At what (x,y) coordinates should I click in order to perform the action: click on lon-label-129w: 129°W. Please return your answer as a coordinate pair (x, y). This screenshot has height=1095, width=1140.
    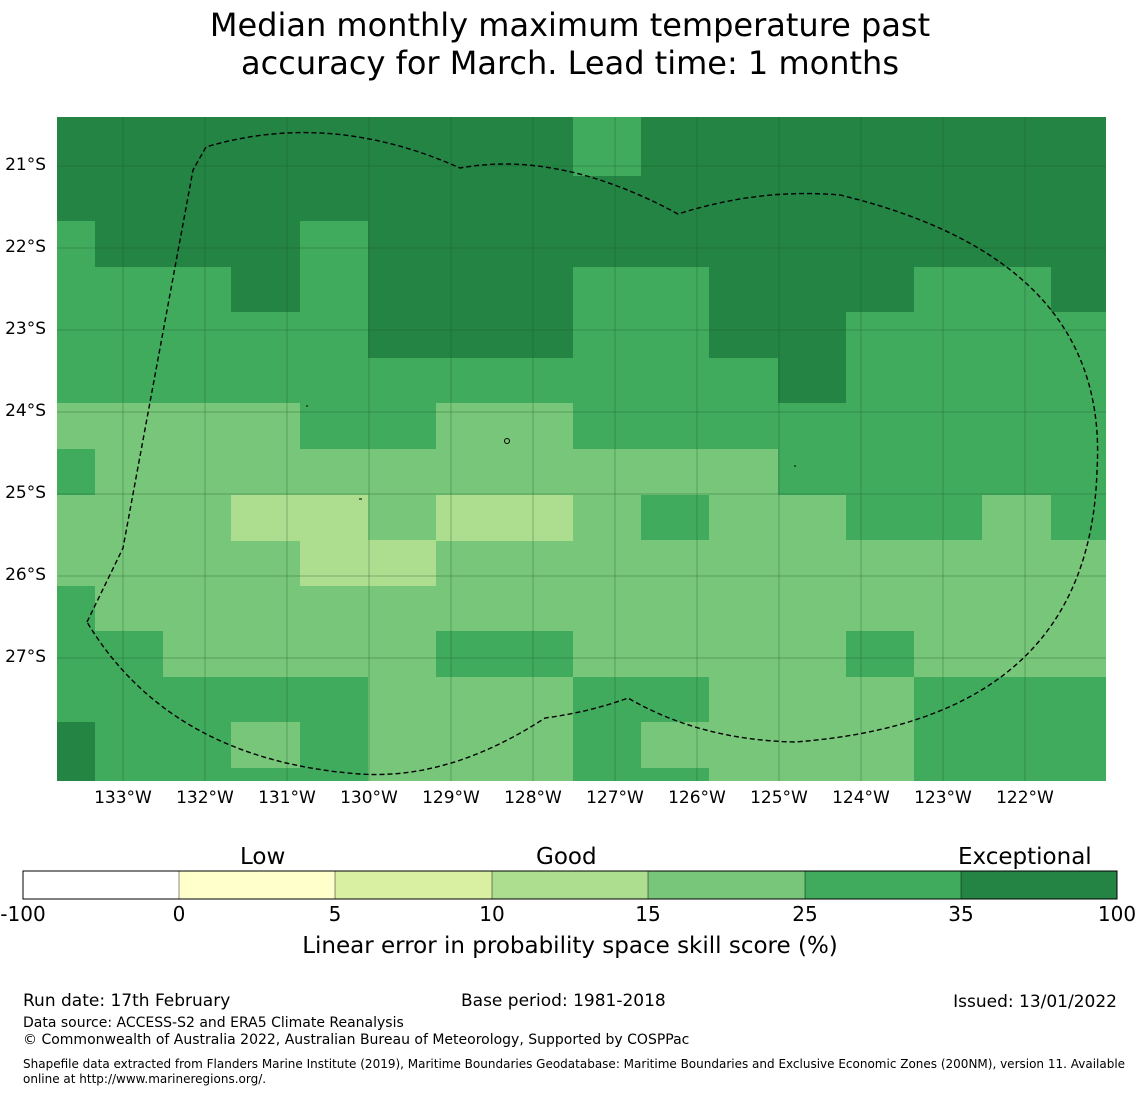
    Looking at the image, I should click on (451, 798).